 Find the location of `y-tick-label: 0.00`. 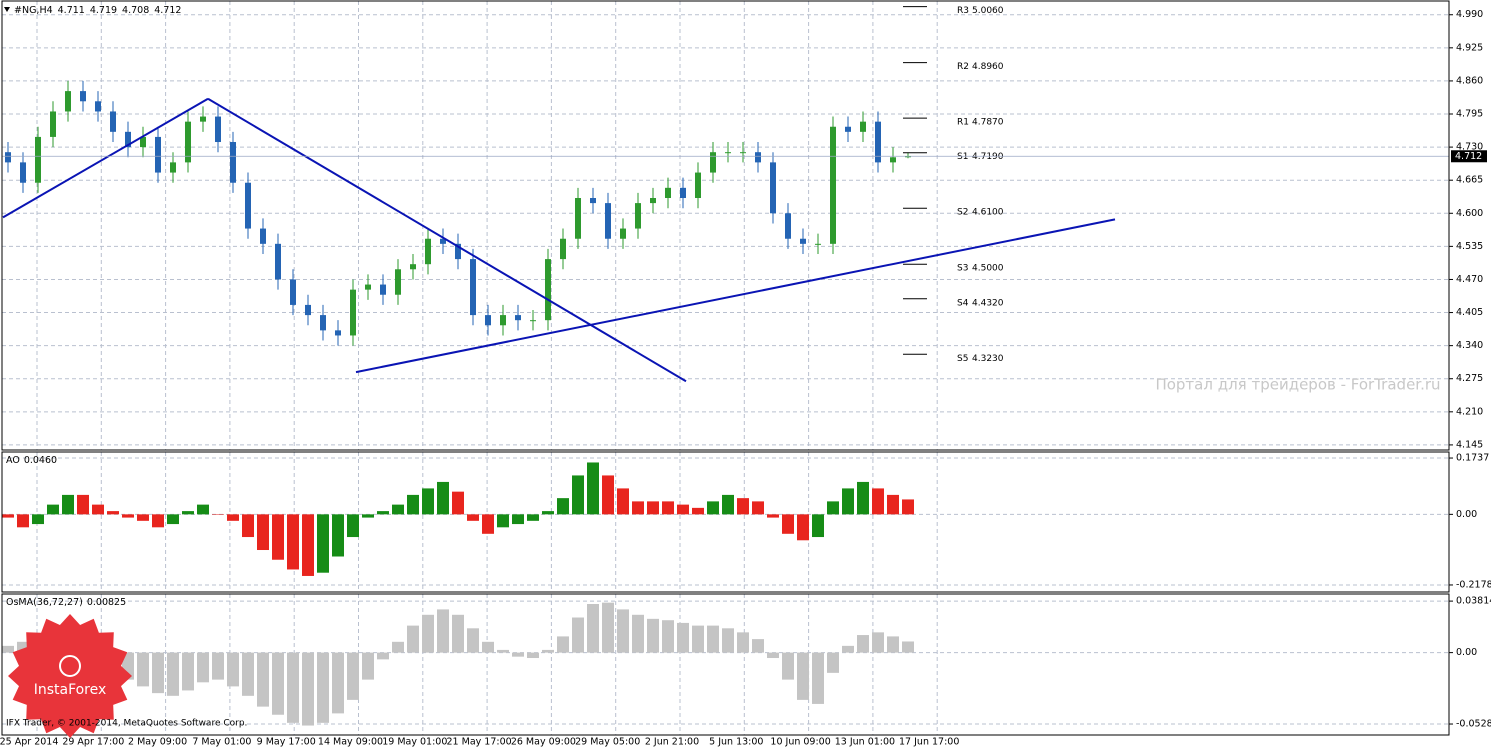

y-tick-label: 0.00 is located at coordinates (1466, 652).